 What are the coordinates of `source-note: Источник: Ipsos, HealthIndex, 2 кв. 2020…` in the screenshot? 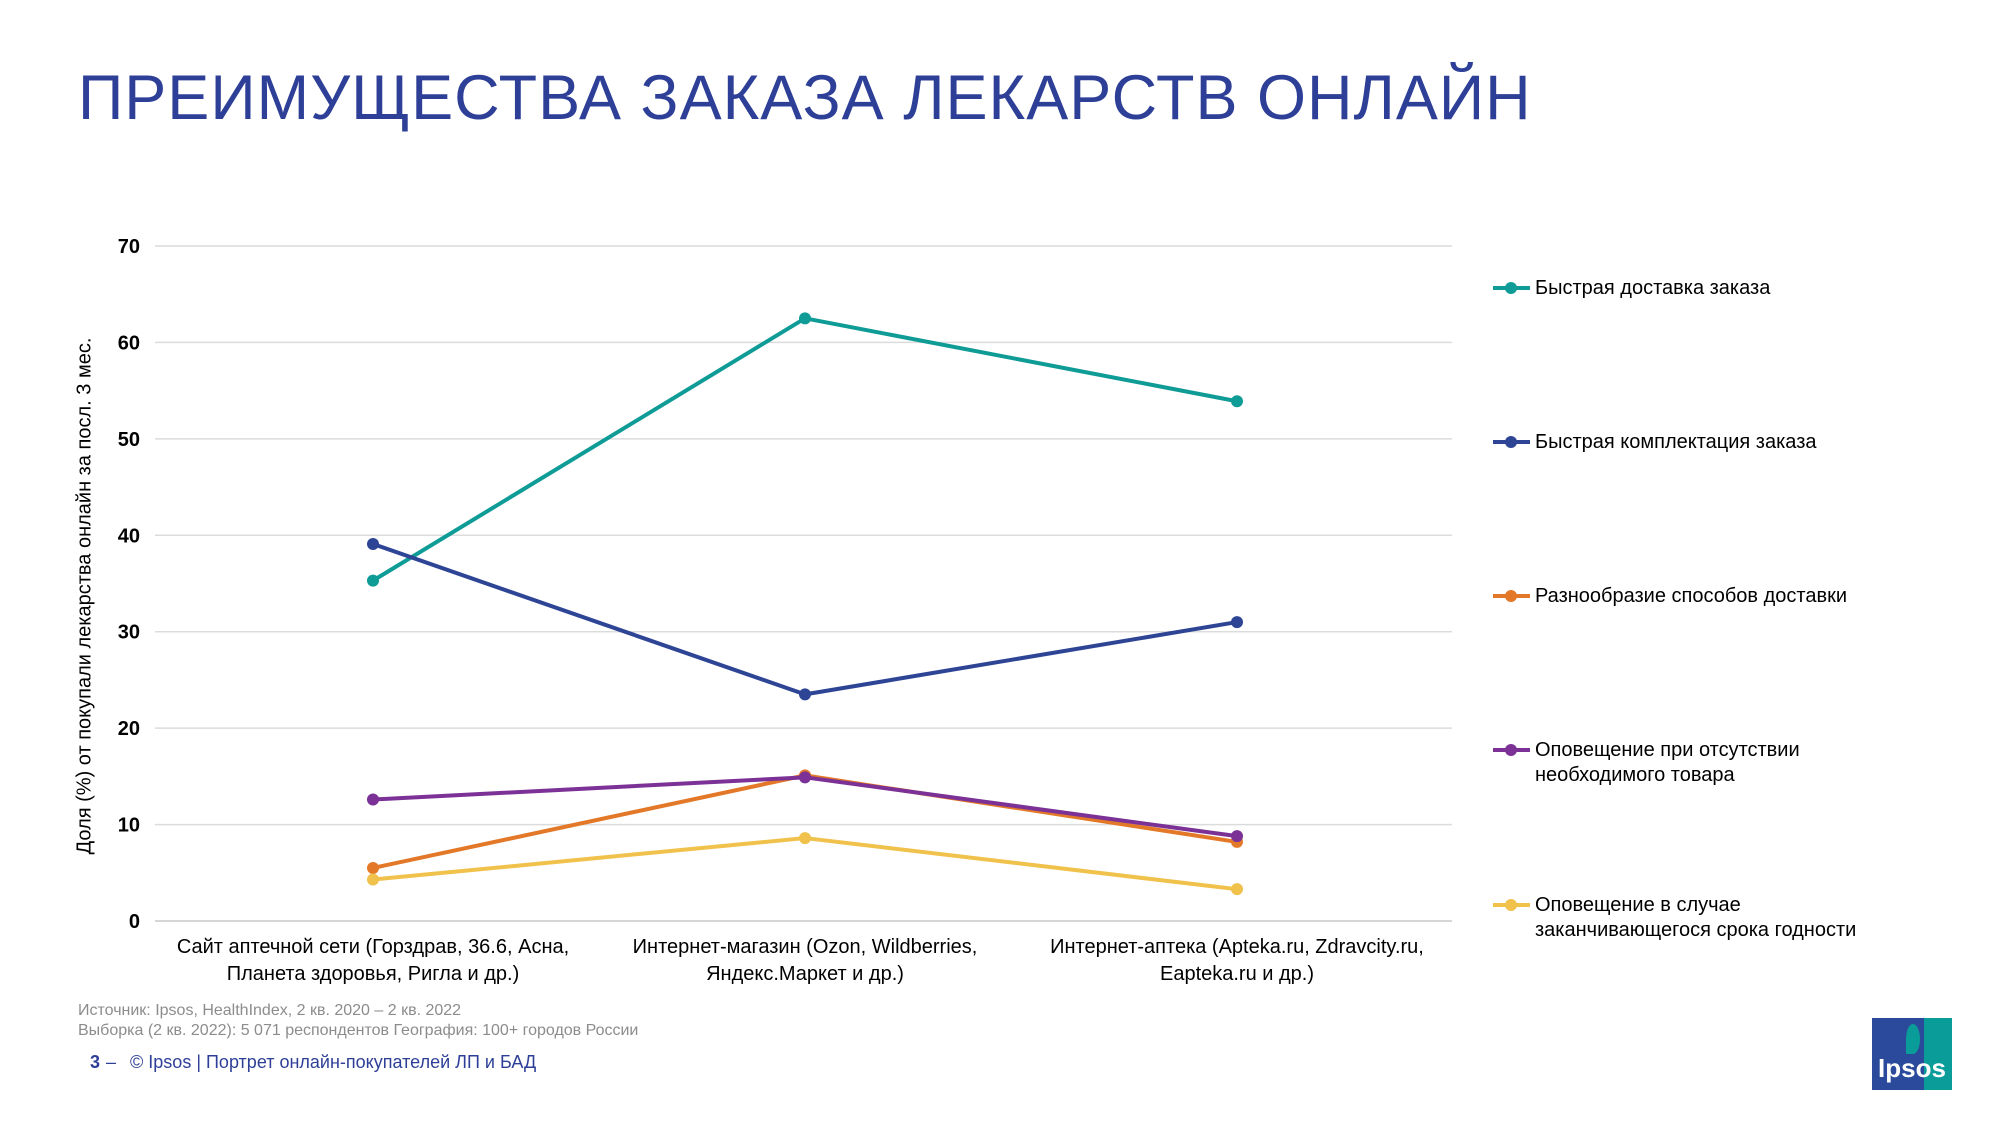 It's located at (270, 1010).